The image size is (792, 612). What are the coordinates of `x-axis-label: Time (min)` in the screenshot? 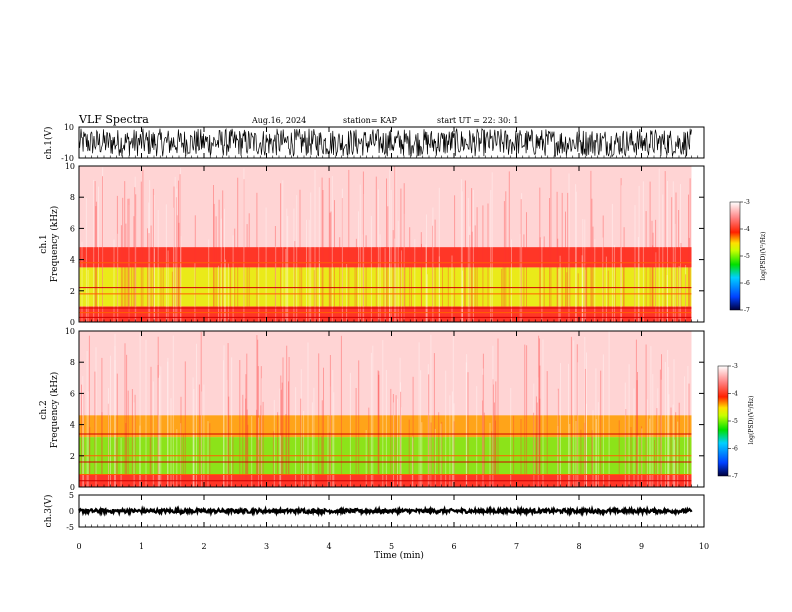 It's located at (399, 555).